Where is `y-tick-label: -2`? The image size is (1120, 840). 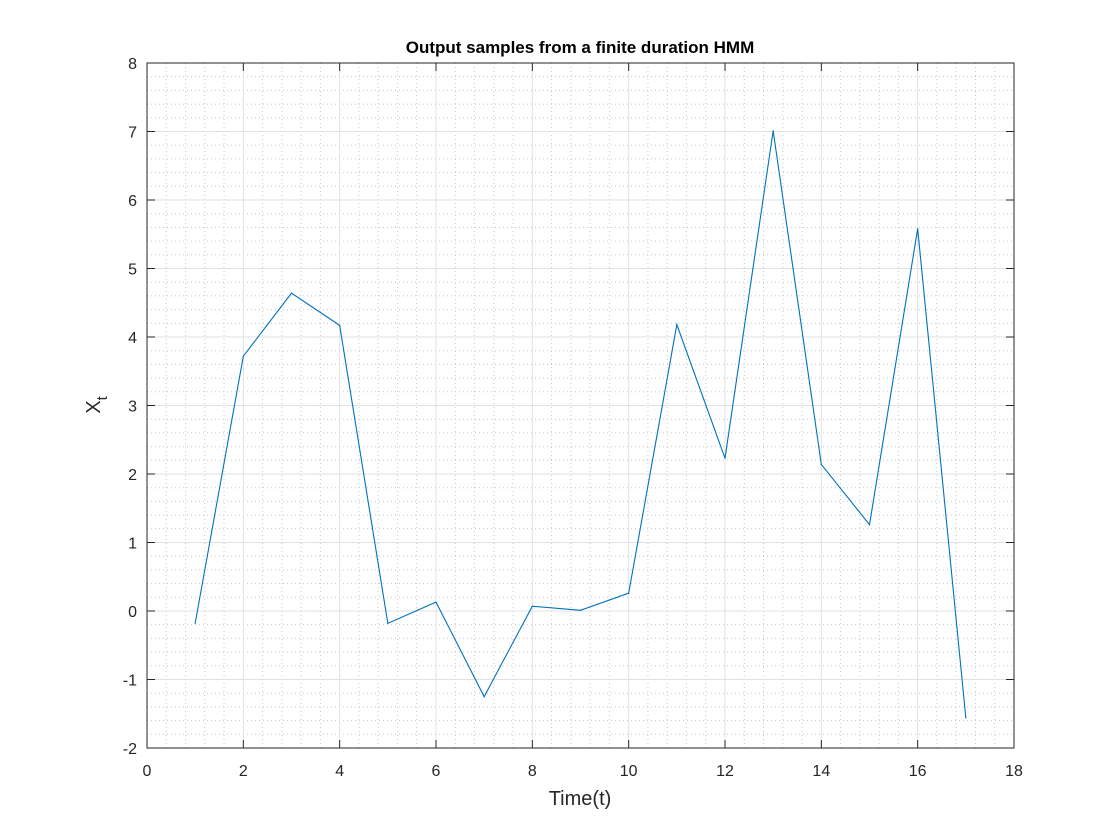
y-tick-label: -2 is located at coordinates (130, 749).